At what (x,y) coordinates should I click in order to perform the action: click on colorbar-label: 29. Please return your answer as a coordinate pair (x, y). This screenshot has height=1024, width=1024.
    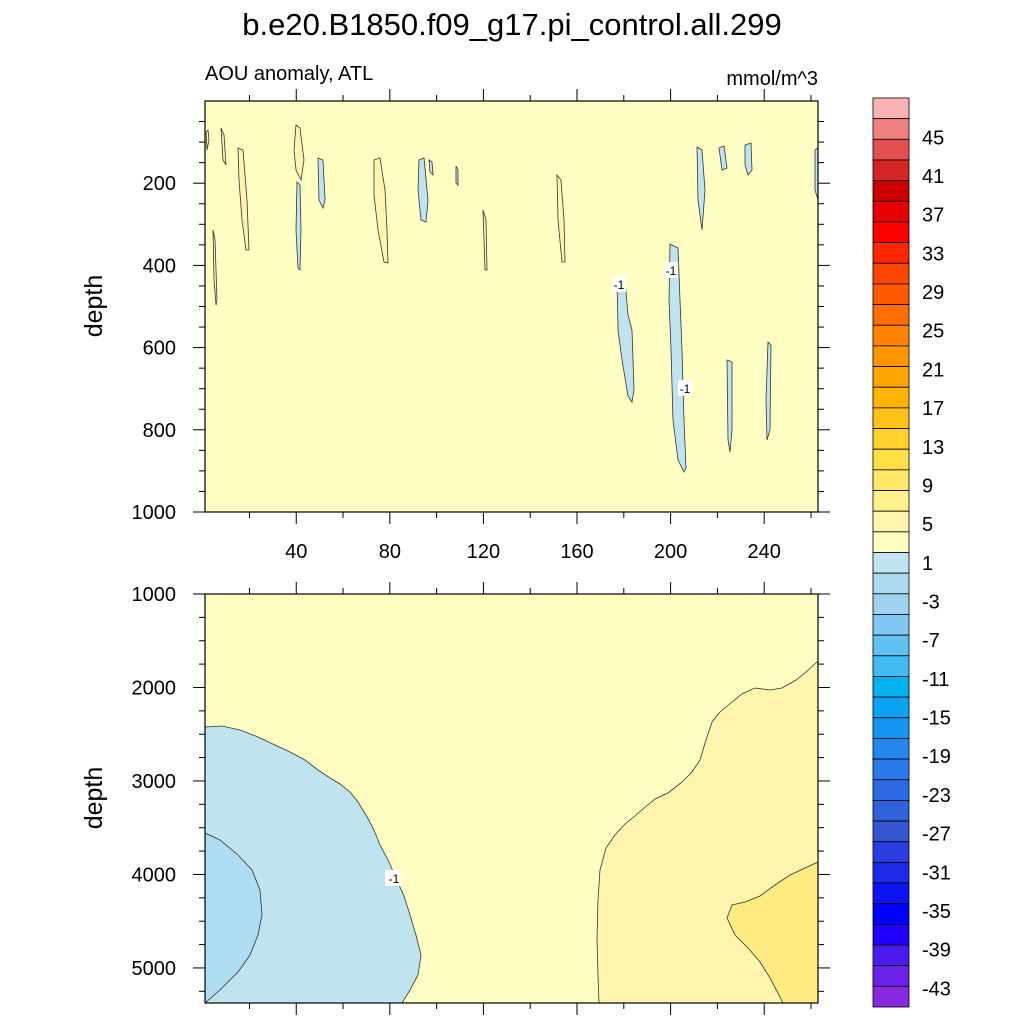
    Looking at the image, I should click on (933, 293).